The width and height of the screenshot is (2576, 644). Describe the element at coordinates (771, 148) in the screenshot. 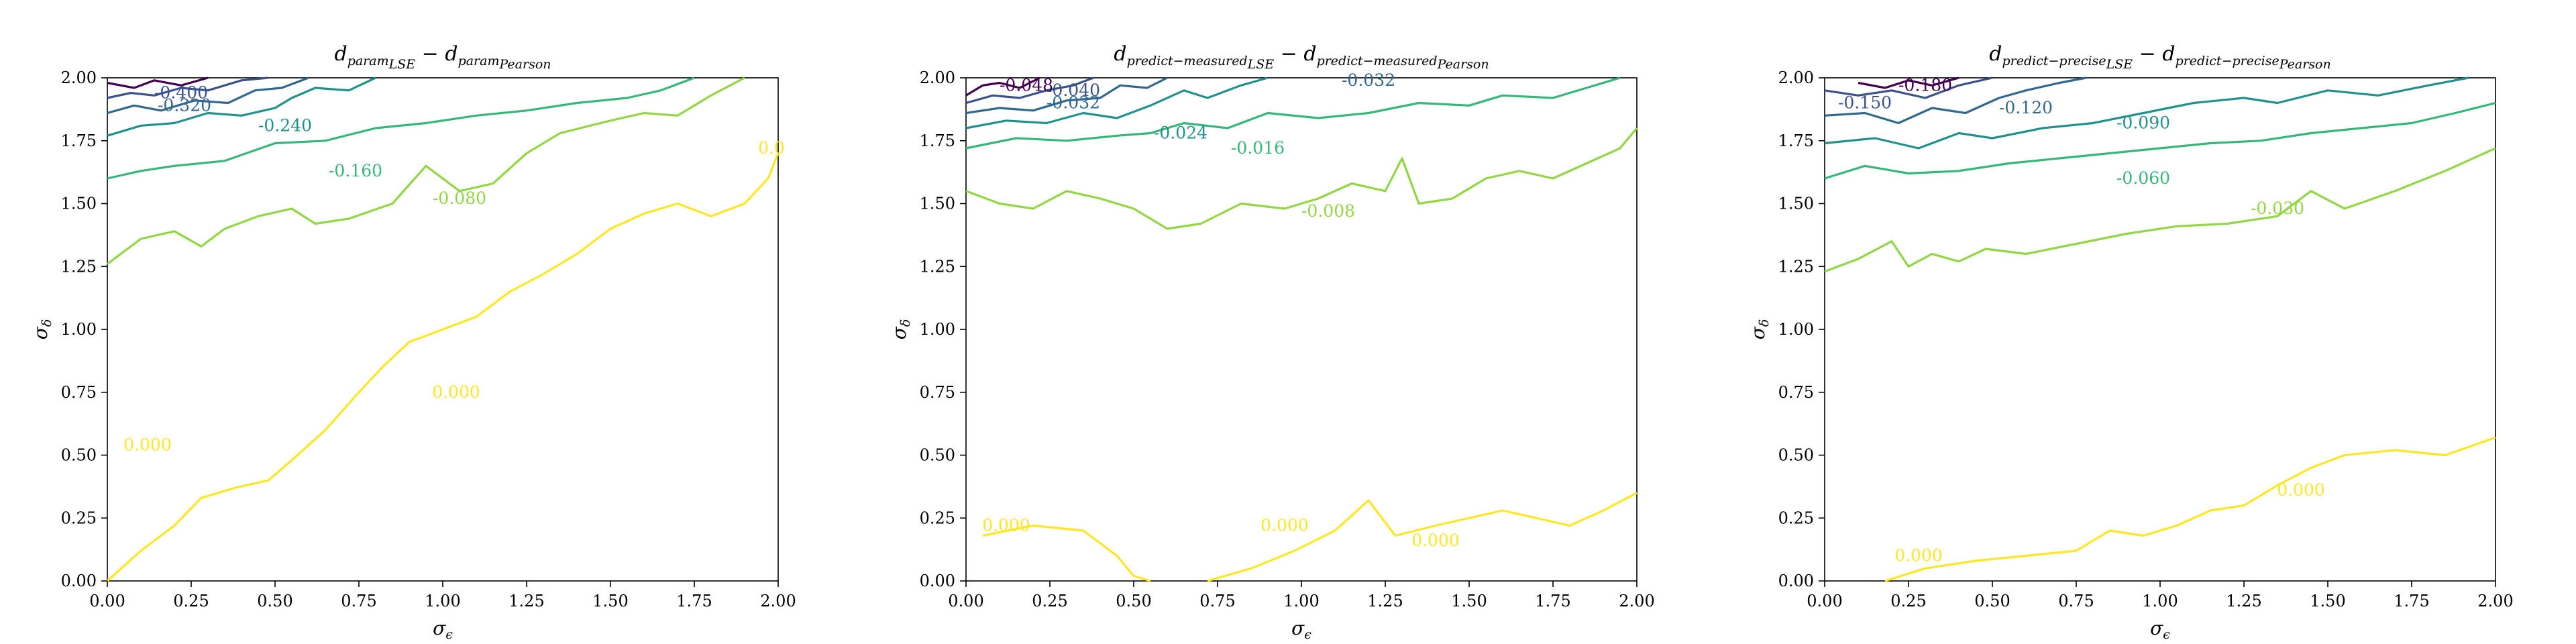

I see `contour-label: 0.0` at that location.